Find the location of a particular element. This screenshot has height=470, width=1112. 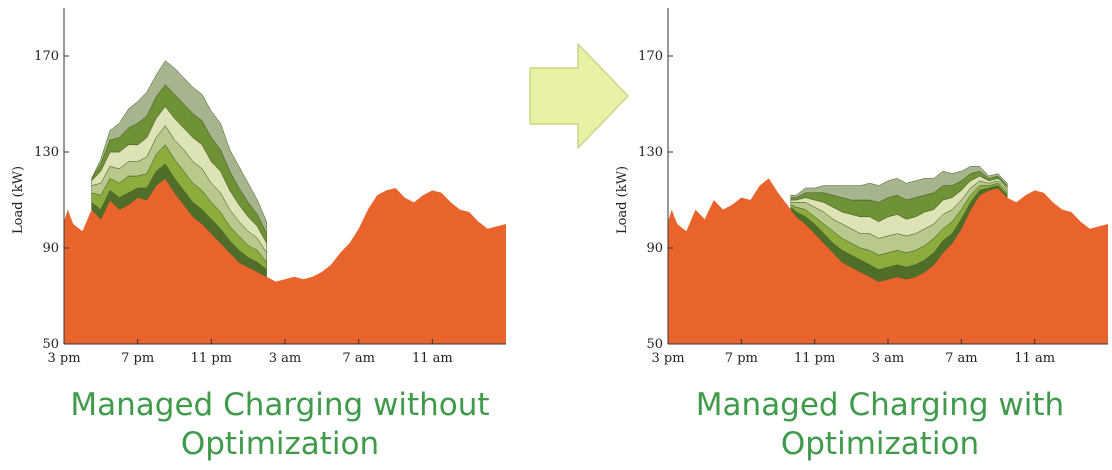

caption-right: Managed Charging with Optimization is located at coordinates (876, 425).